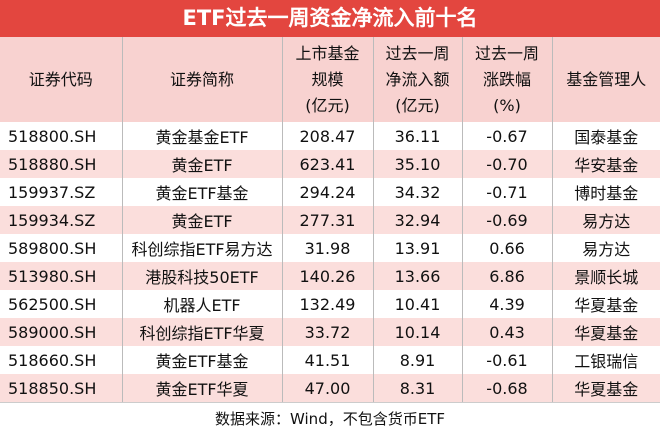 The width and height of the screenshot is (660, 435). Describe the element at coordinates (327, 304) in the screenshot. I see `table-cell: 132.49` at that location.